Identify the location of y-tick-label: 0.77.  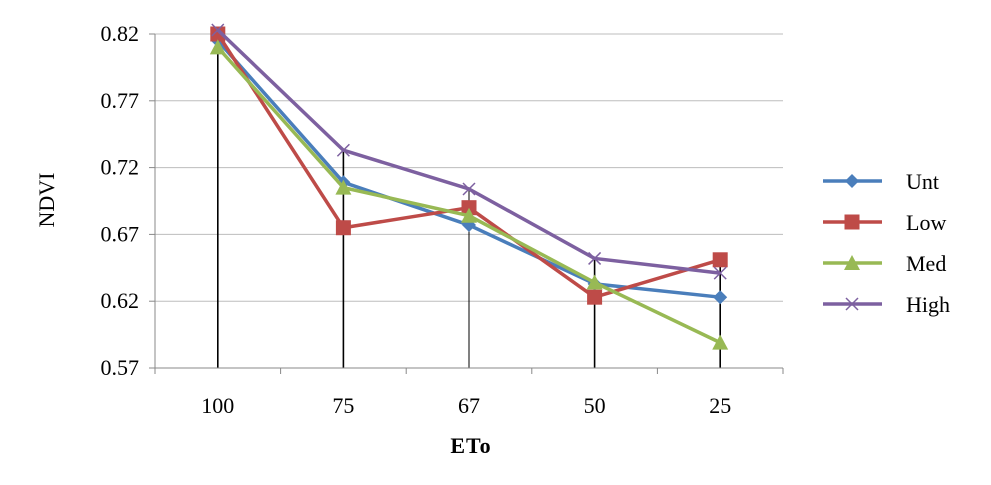
(120, 100).